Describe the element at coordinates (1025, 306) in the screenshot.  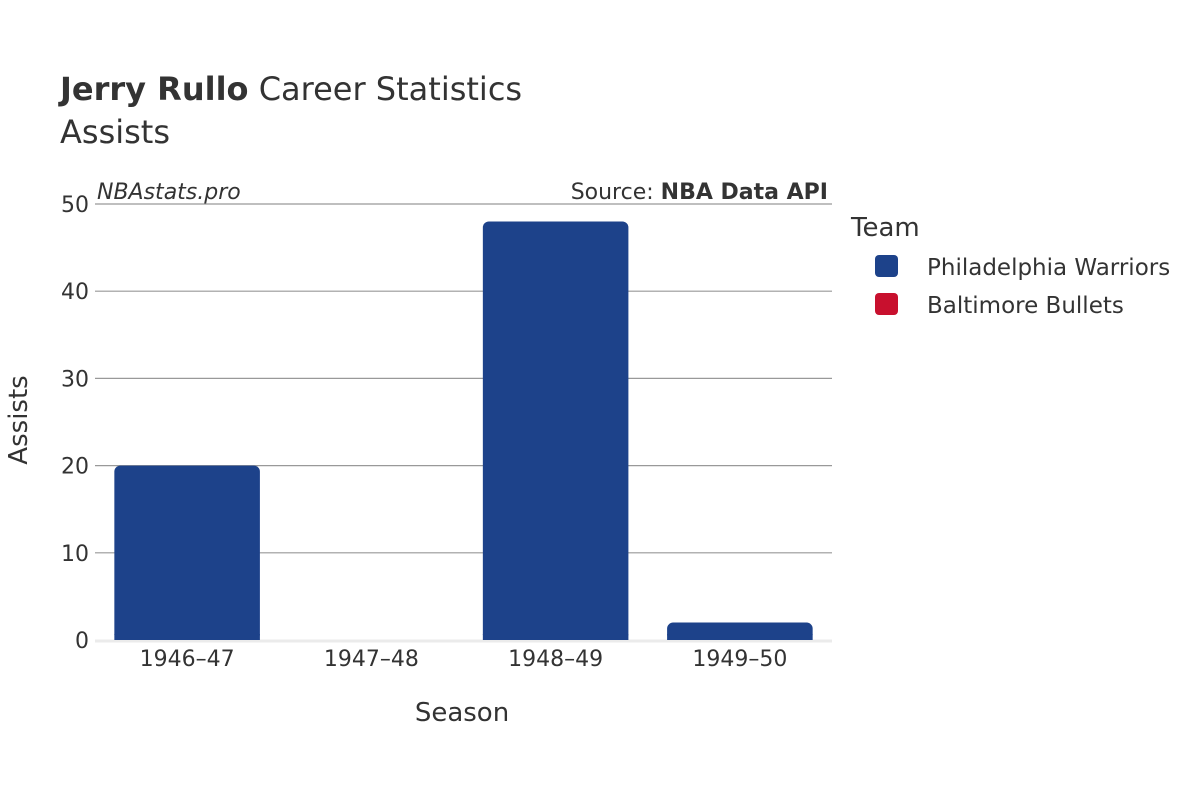
I see `legend-item-label: Baltimore Bullets` at that location.